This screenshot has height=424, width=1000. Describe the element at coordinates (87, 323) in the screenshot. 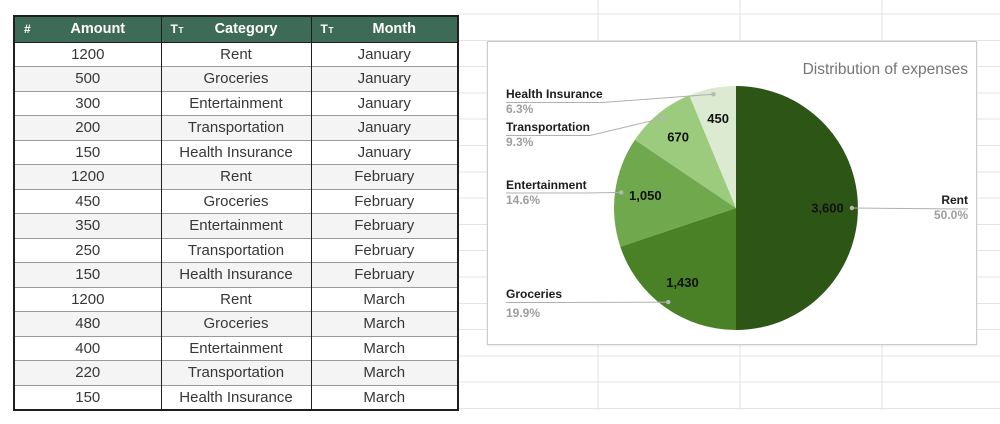

I see `cell-amount: 480` at that location.